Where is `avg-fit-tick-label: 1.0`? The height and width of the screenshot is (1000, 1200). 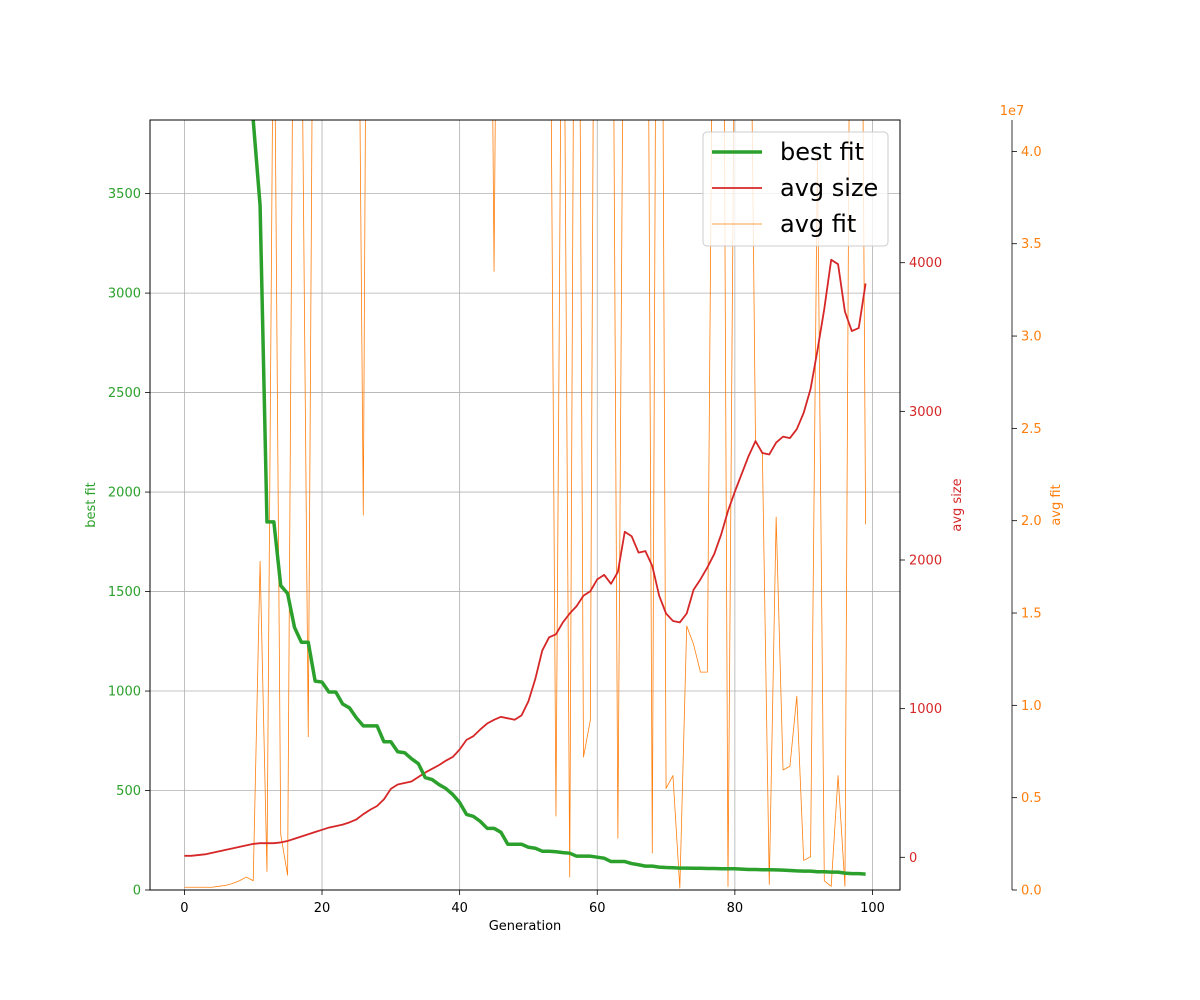 avg-fit-tick-label: 1.0 is located at coordinates (1031, 706).